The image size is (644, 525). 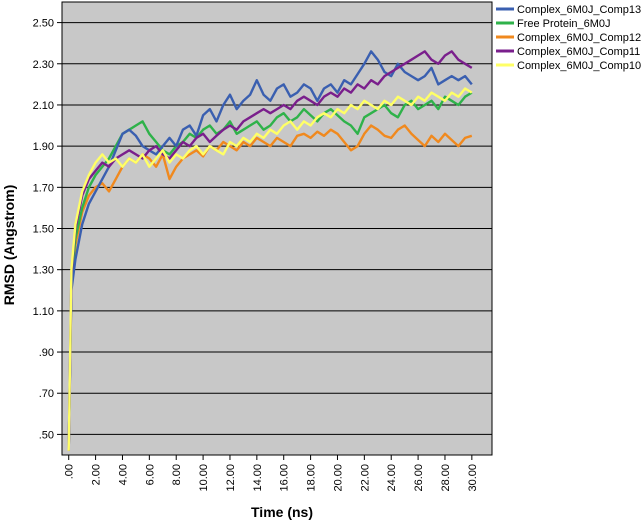 What do you see at coordinates (70, 471) in the screenshot?
I see `x-tick-label: .00` at bounding box center [70, 471].